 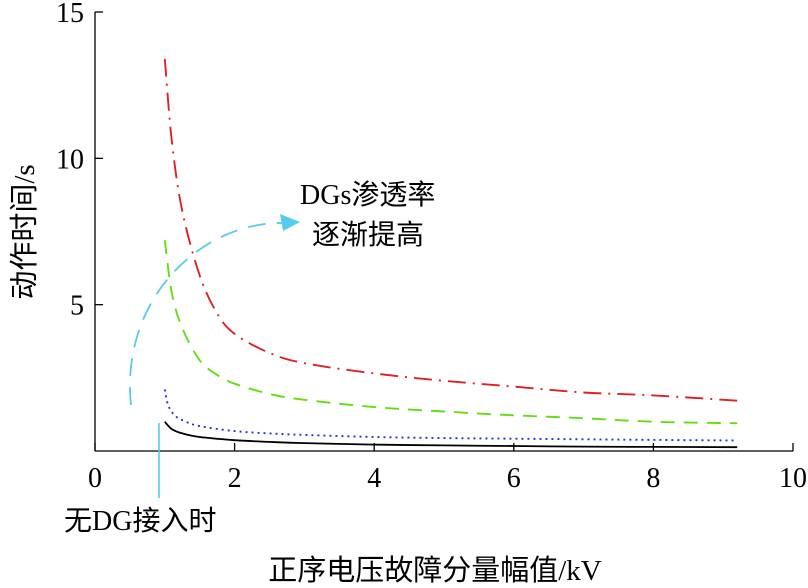 I want to click on x-tick-label: 0, so click(x=95, y=478).